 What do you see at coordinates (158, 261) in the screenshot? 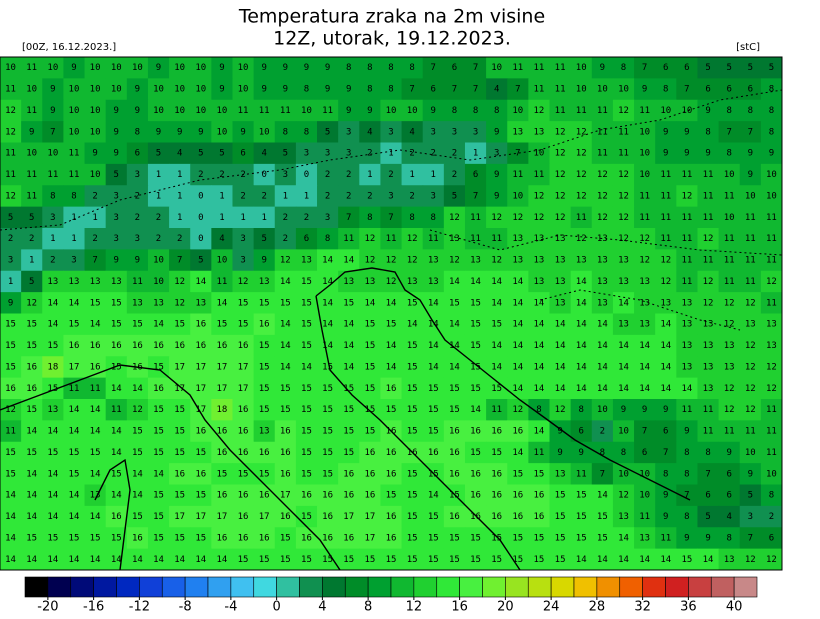
I see `cell-value: 10` at bounding box center [158, 261].